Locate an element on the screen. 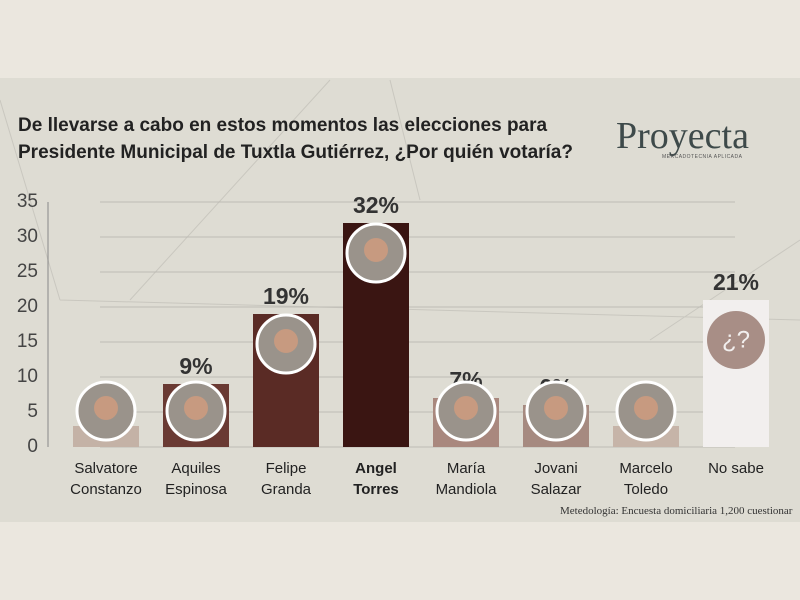  unknown-symbol: ¿? is located at coordinates (736, 339).